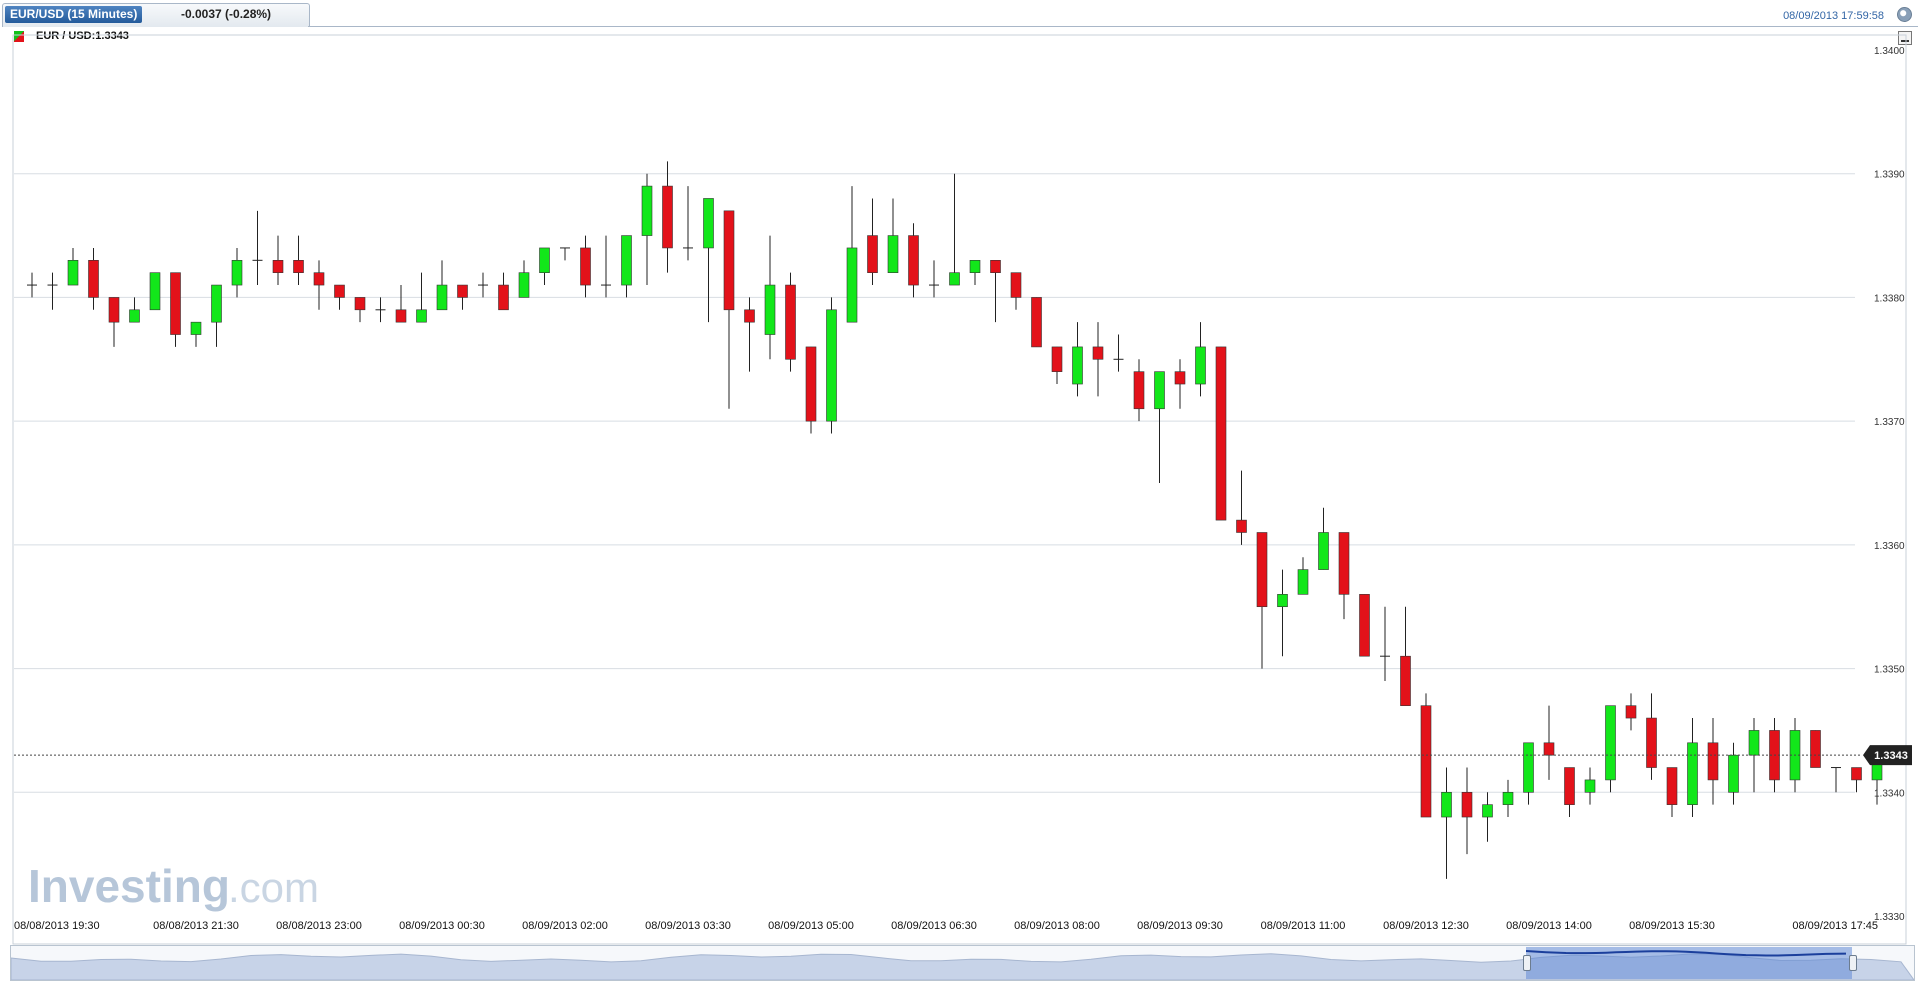  What do you see at coordinates (74, 14) in the screenshot?
I see `symbol-tab-label: EUR/USD (15 Minutes)` at bounding box center [74, 14].